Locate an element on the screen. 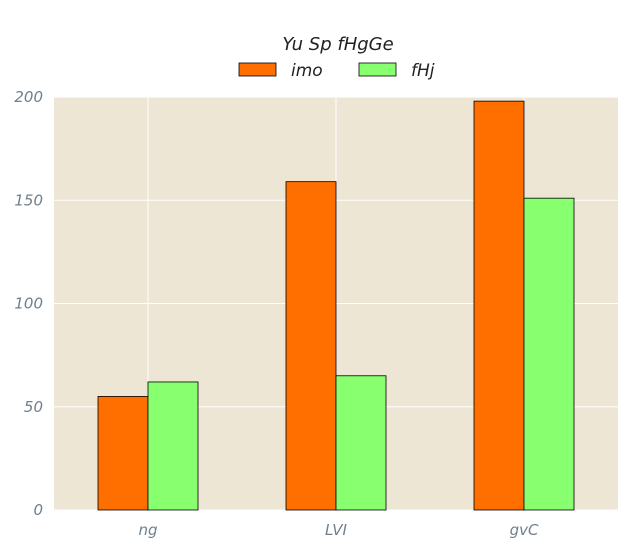  bar-fHj-LVI is located at coordinates (361, 443).